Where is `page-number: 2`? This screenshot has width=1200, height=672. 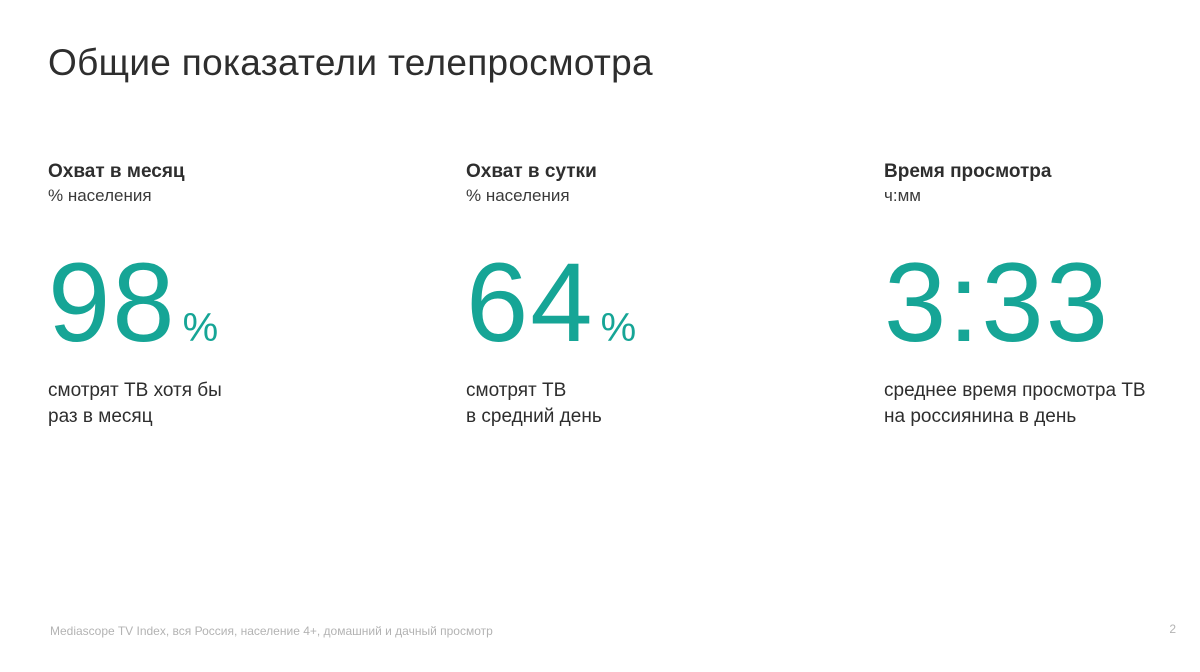 page-number: 2 is located at coordinates (1172, 629).